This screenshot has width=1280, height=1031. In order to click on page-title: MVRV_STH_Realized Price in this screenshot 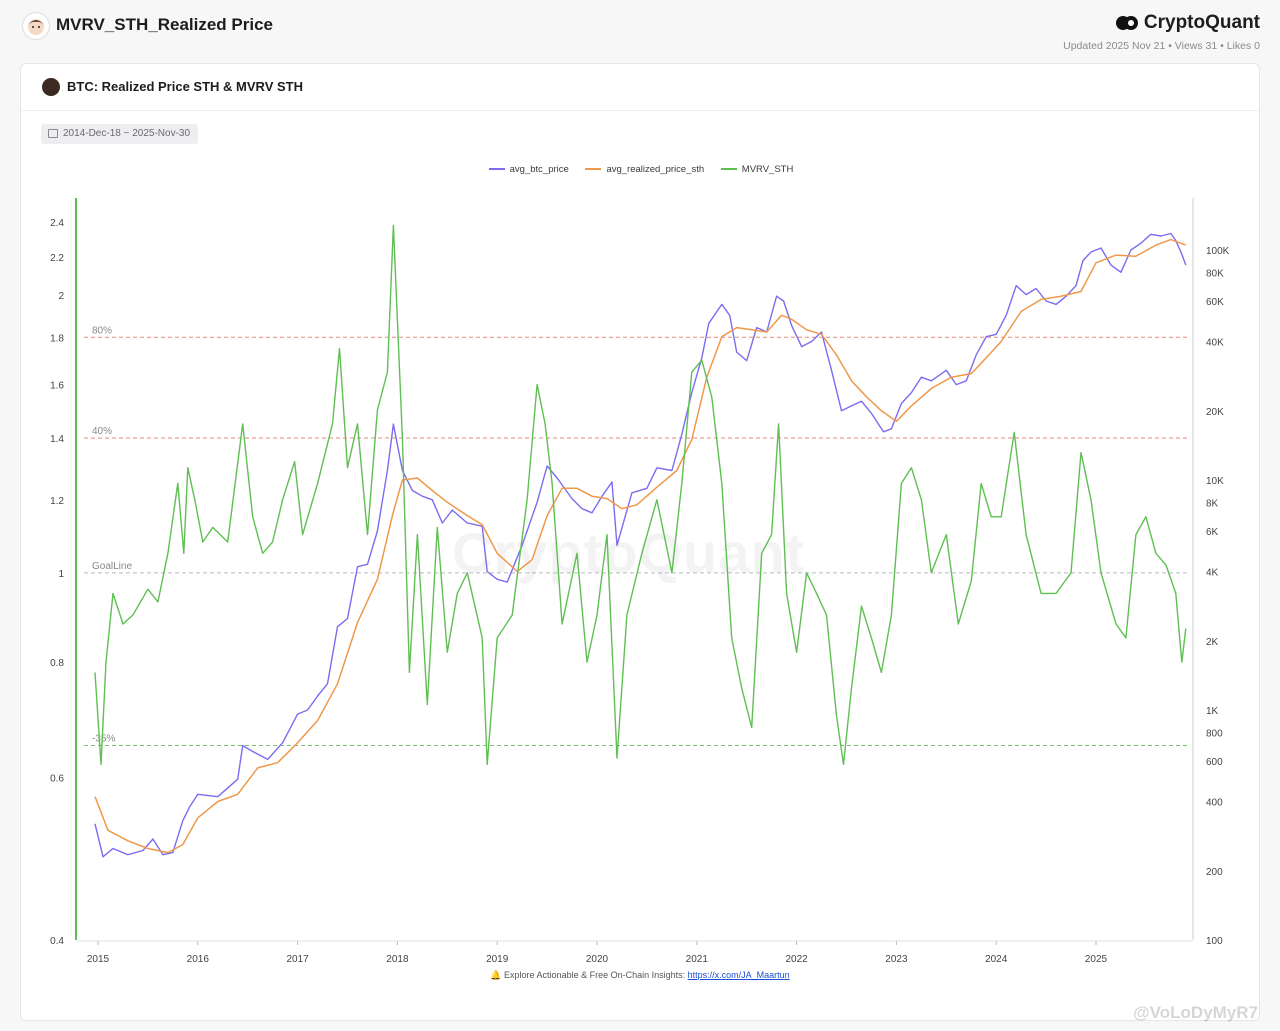, I will do `click(164, 24)`.